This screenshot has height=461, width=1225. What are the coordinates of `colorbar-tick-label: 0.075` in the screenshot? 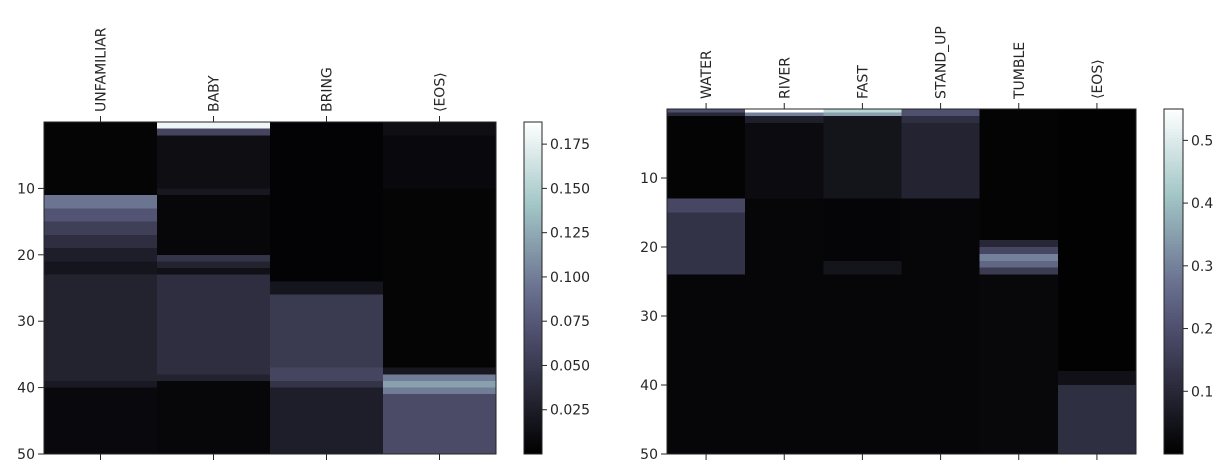 It's located at (570, 322).